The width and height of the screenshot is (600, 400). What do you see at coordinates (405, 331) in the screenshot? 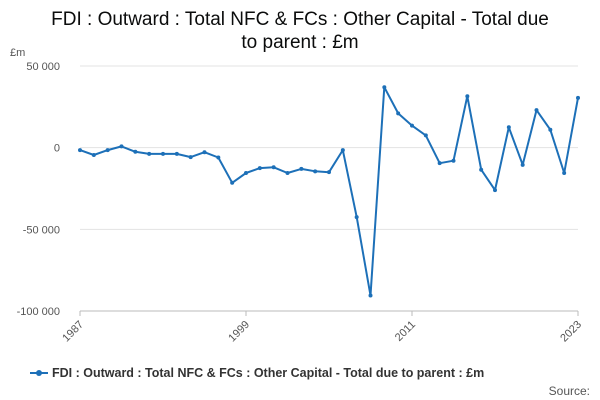
I see `x-tick-label: 2011` at bounding box center [405, 331].